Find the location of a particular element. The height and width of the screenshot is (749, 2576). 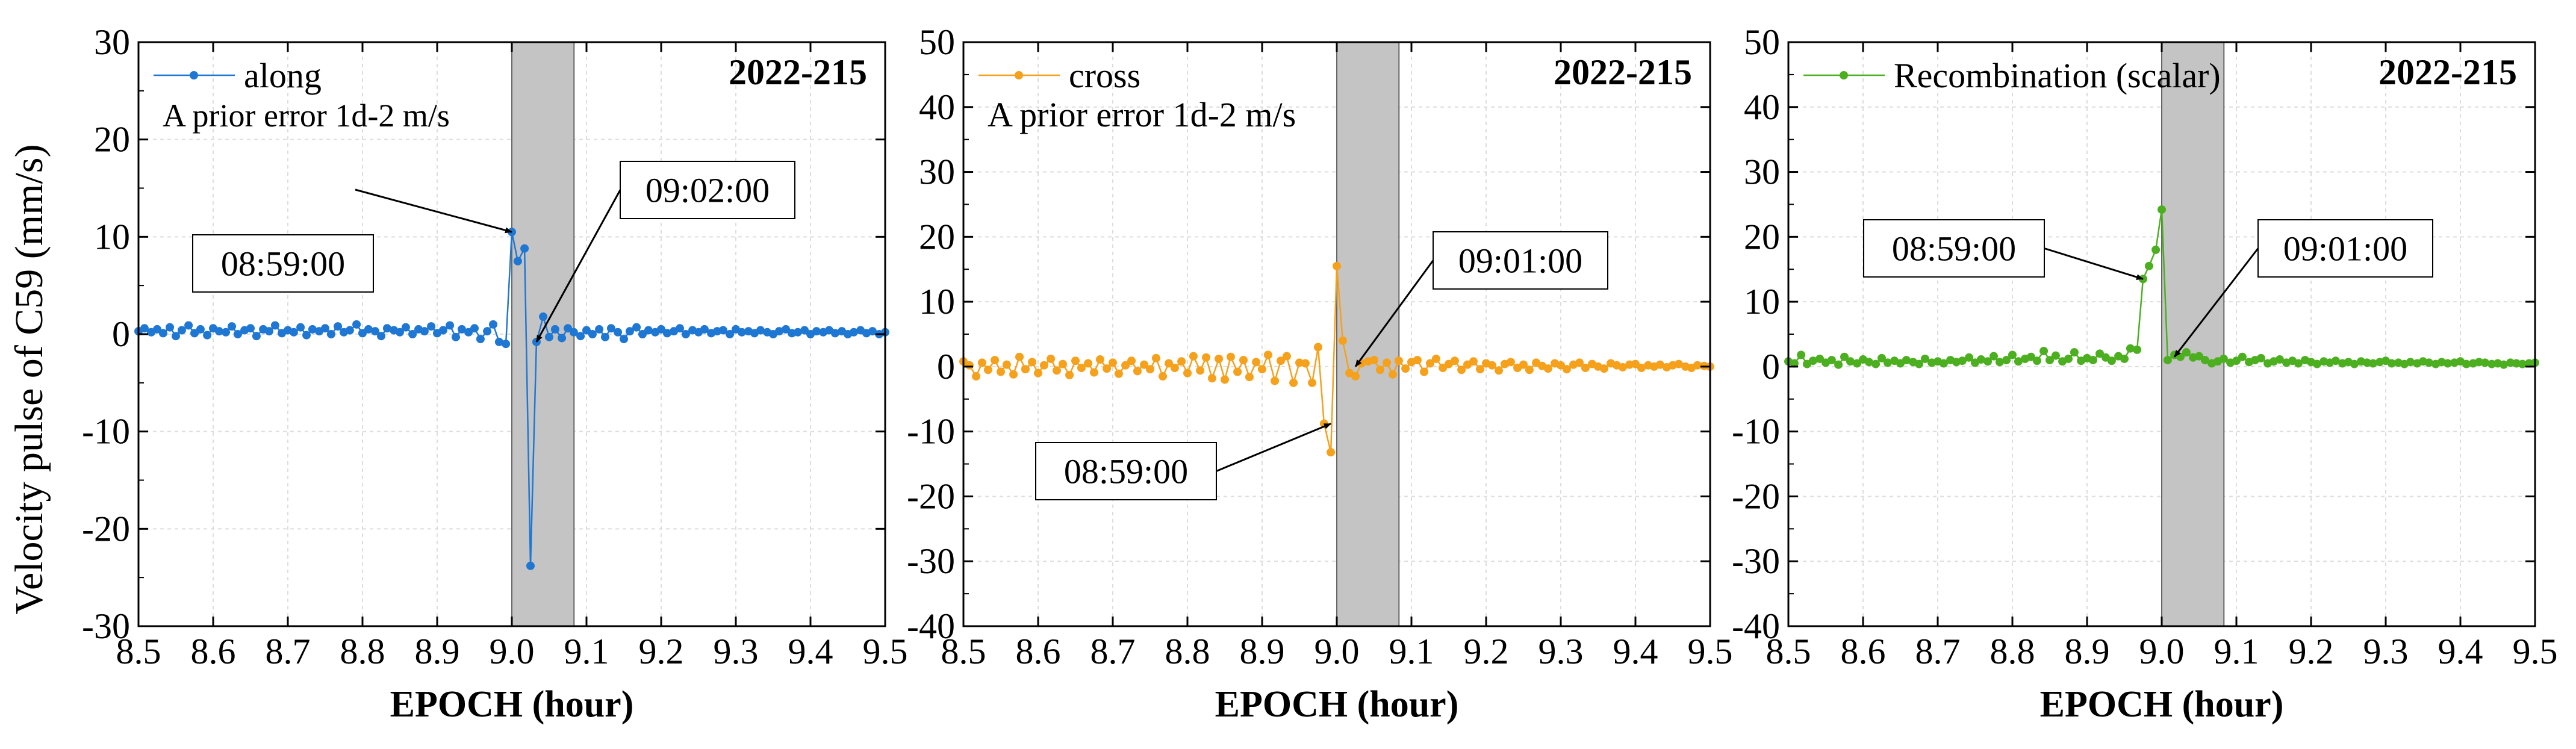

x-tick-label: 9.0 is located at coordinates (512, 651).